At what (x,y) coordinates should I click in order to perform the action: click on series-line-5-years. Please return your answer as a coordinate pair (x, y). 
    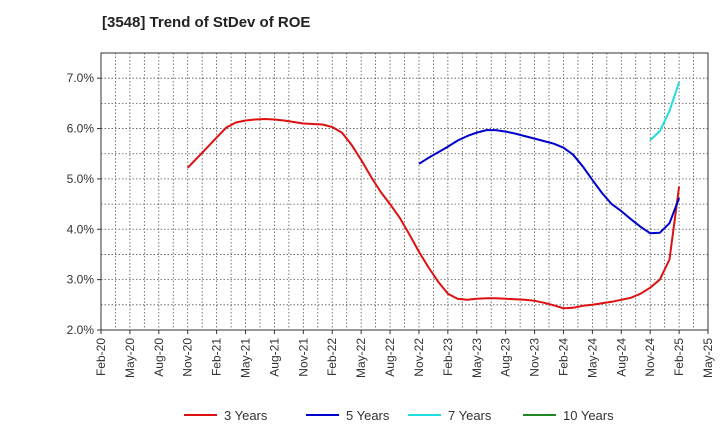
    Looking at the image, I should click on (549, 182).